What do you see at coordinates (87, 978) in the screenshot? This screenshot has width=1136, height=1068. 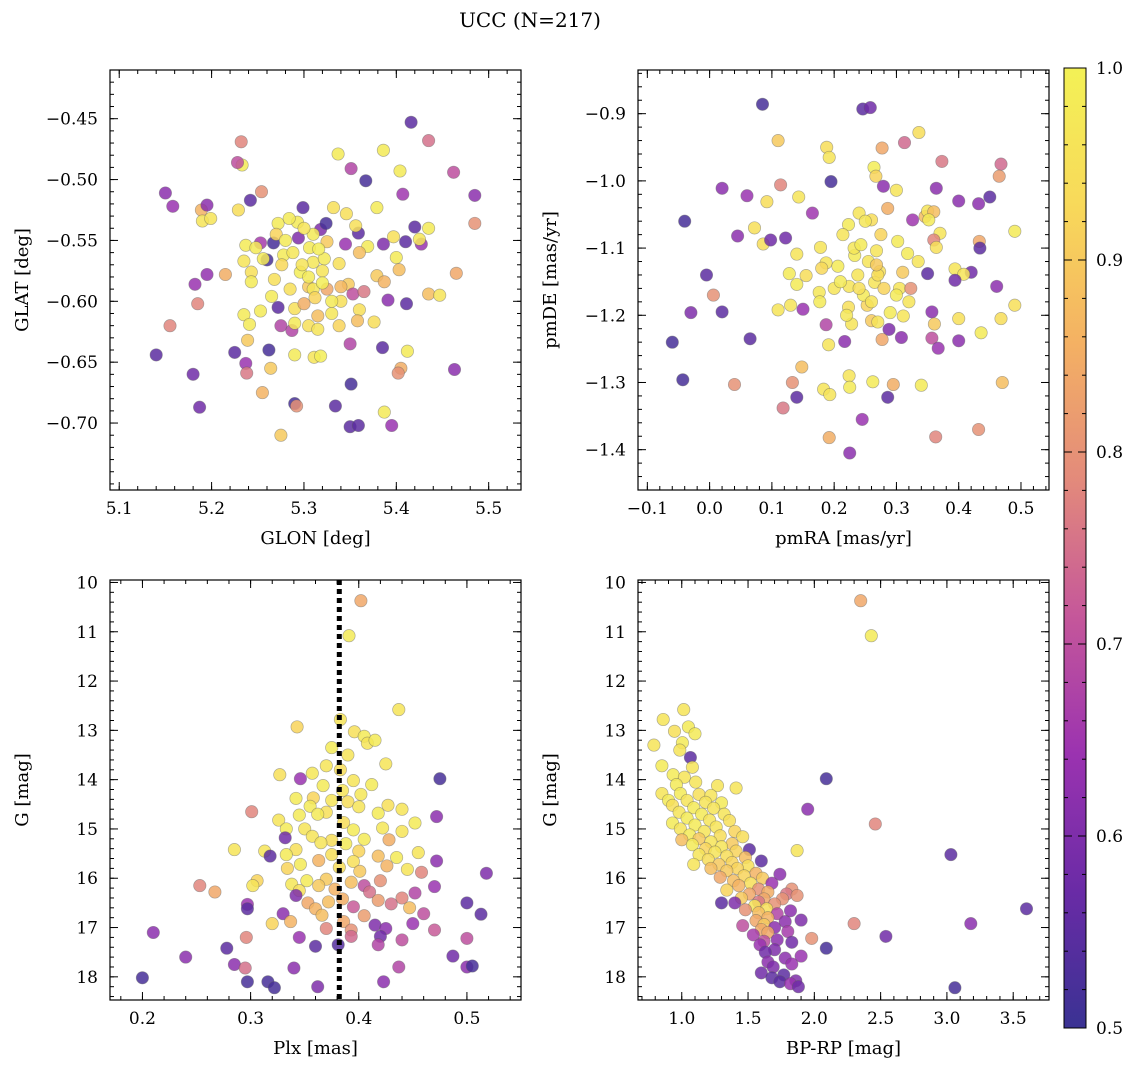 I see `y-tick-label: 18` at bounding box center [87, 978].